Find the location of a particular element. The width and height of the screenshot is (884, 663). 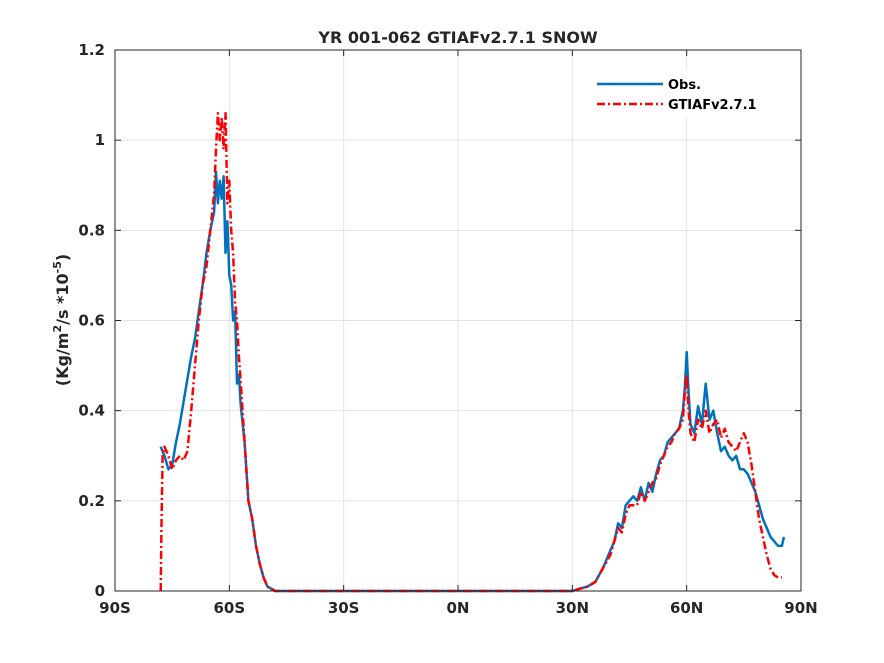

y-tick-label: 0.2 is located at coordinates (91, 501).